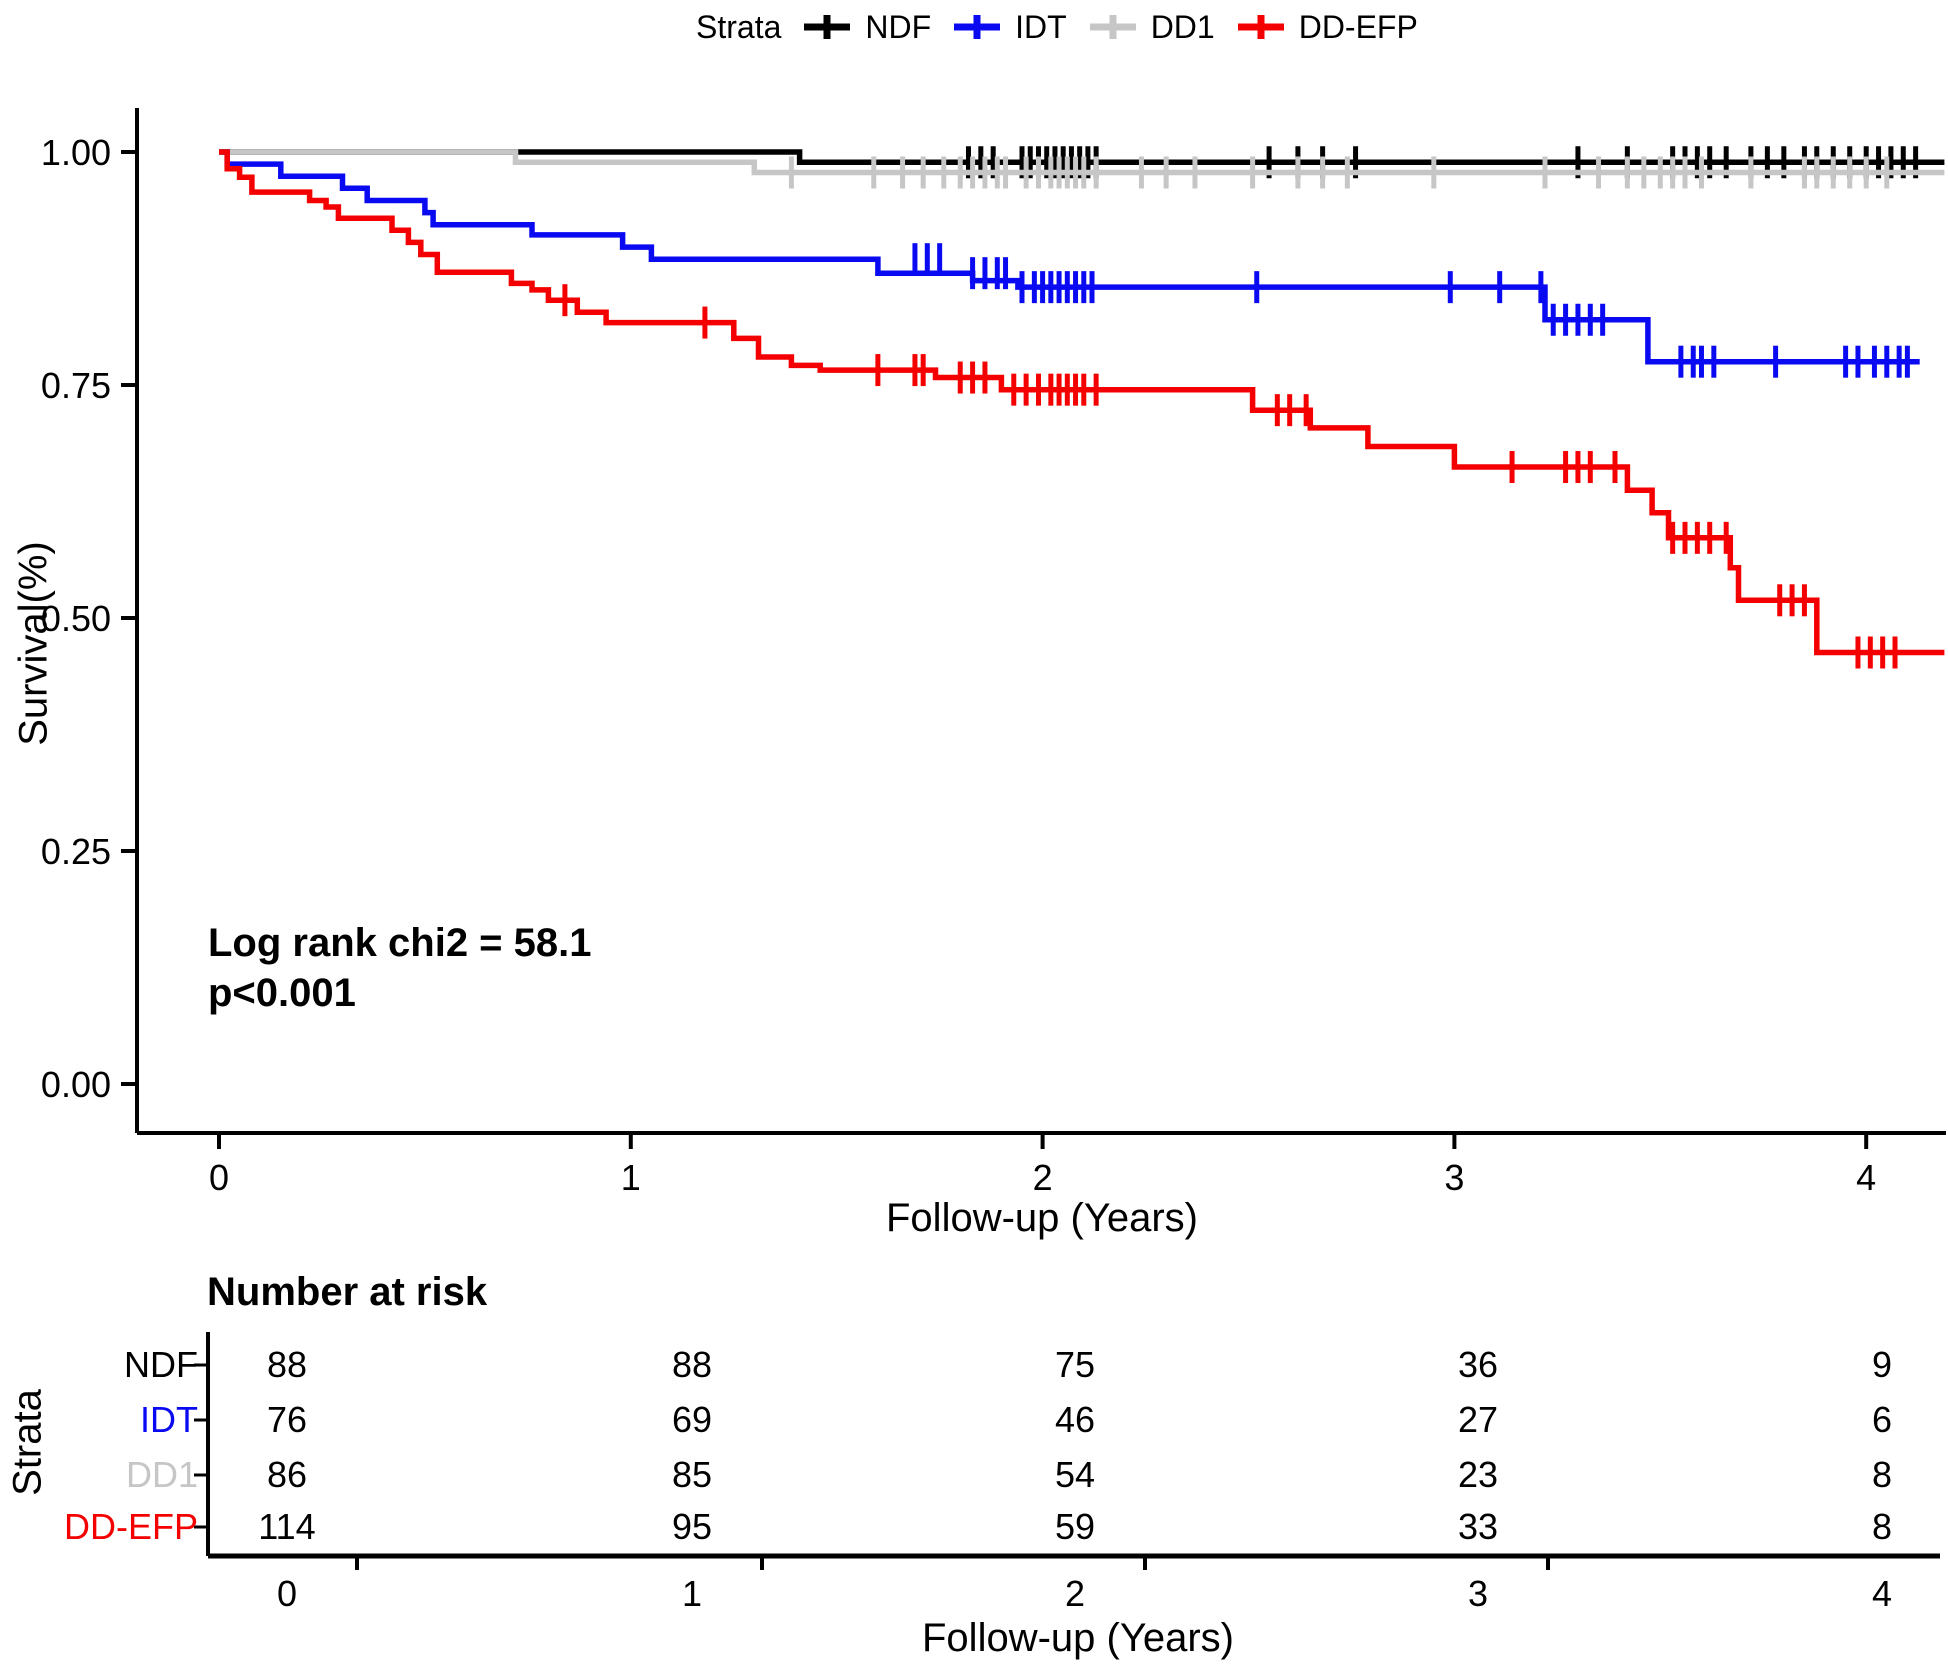 Image resolution: width=1948 pixels, height=1670 pixels. Describe the element at coordinates (76, 1084) in the screenshot. I see `y-tick-label: 0.00` at that location.